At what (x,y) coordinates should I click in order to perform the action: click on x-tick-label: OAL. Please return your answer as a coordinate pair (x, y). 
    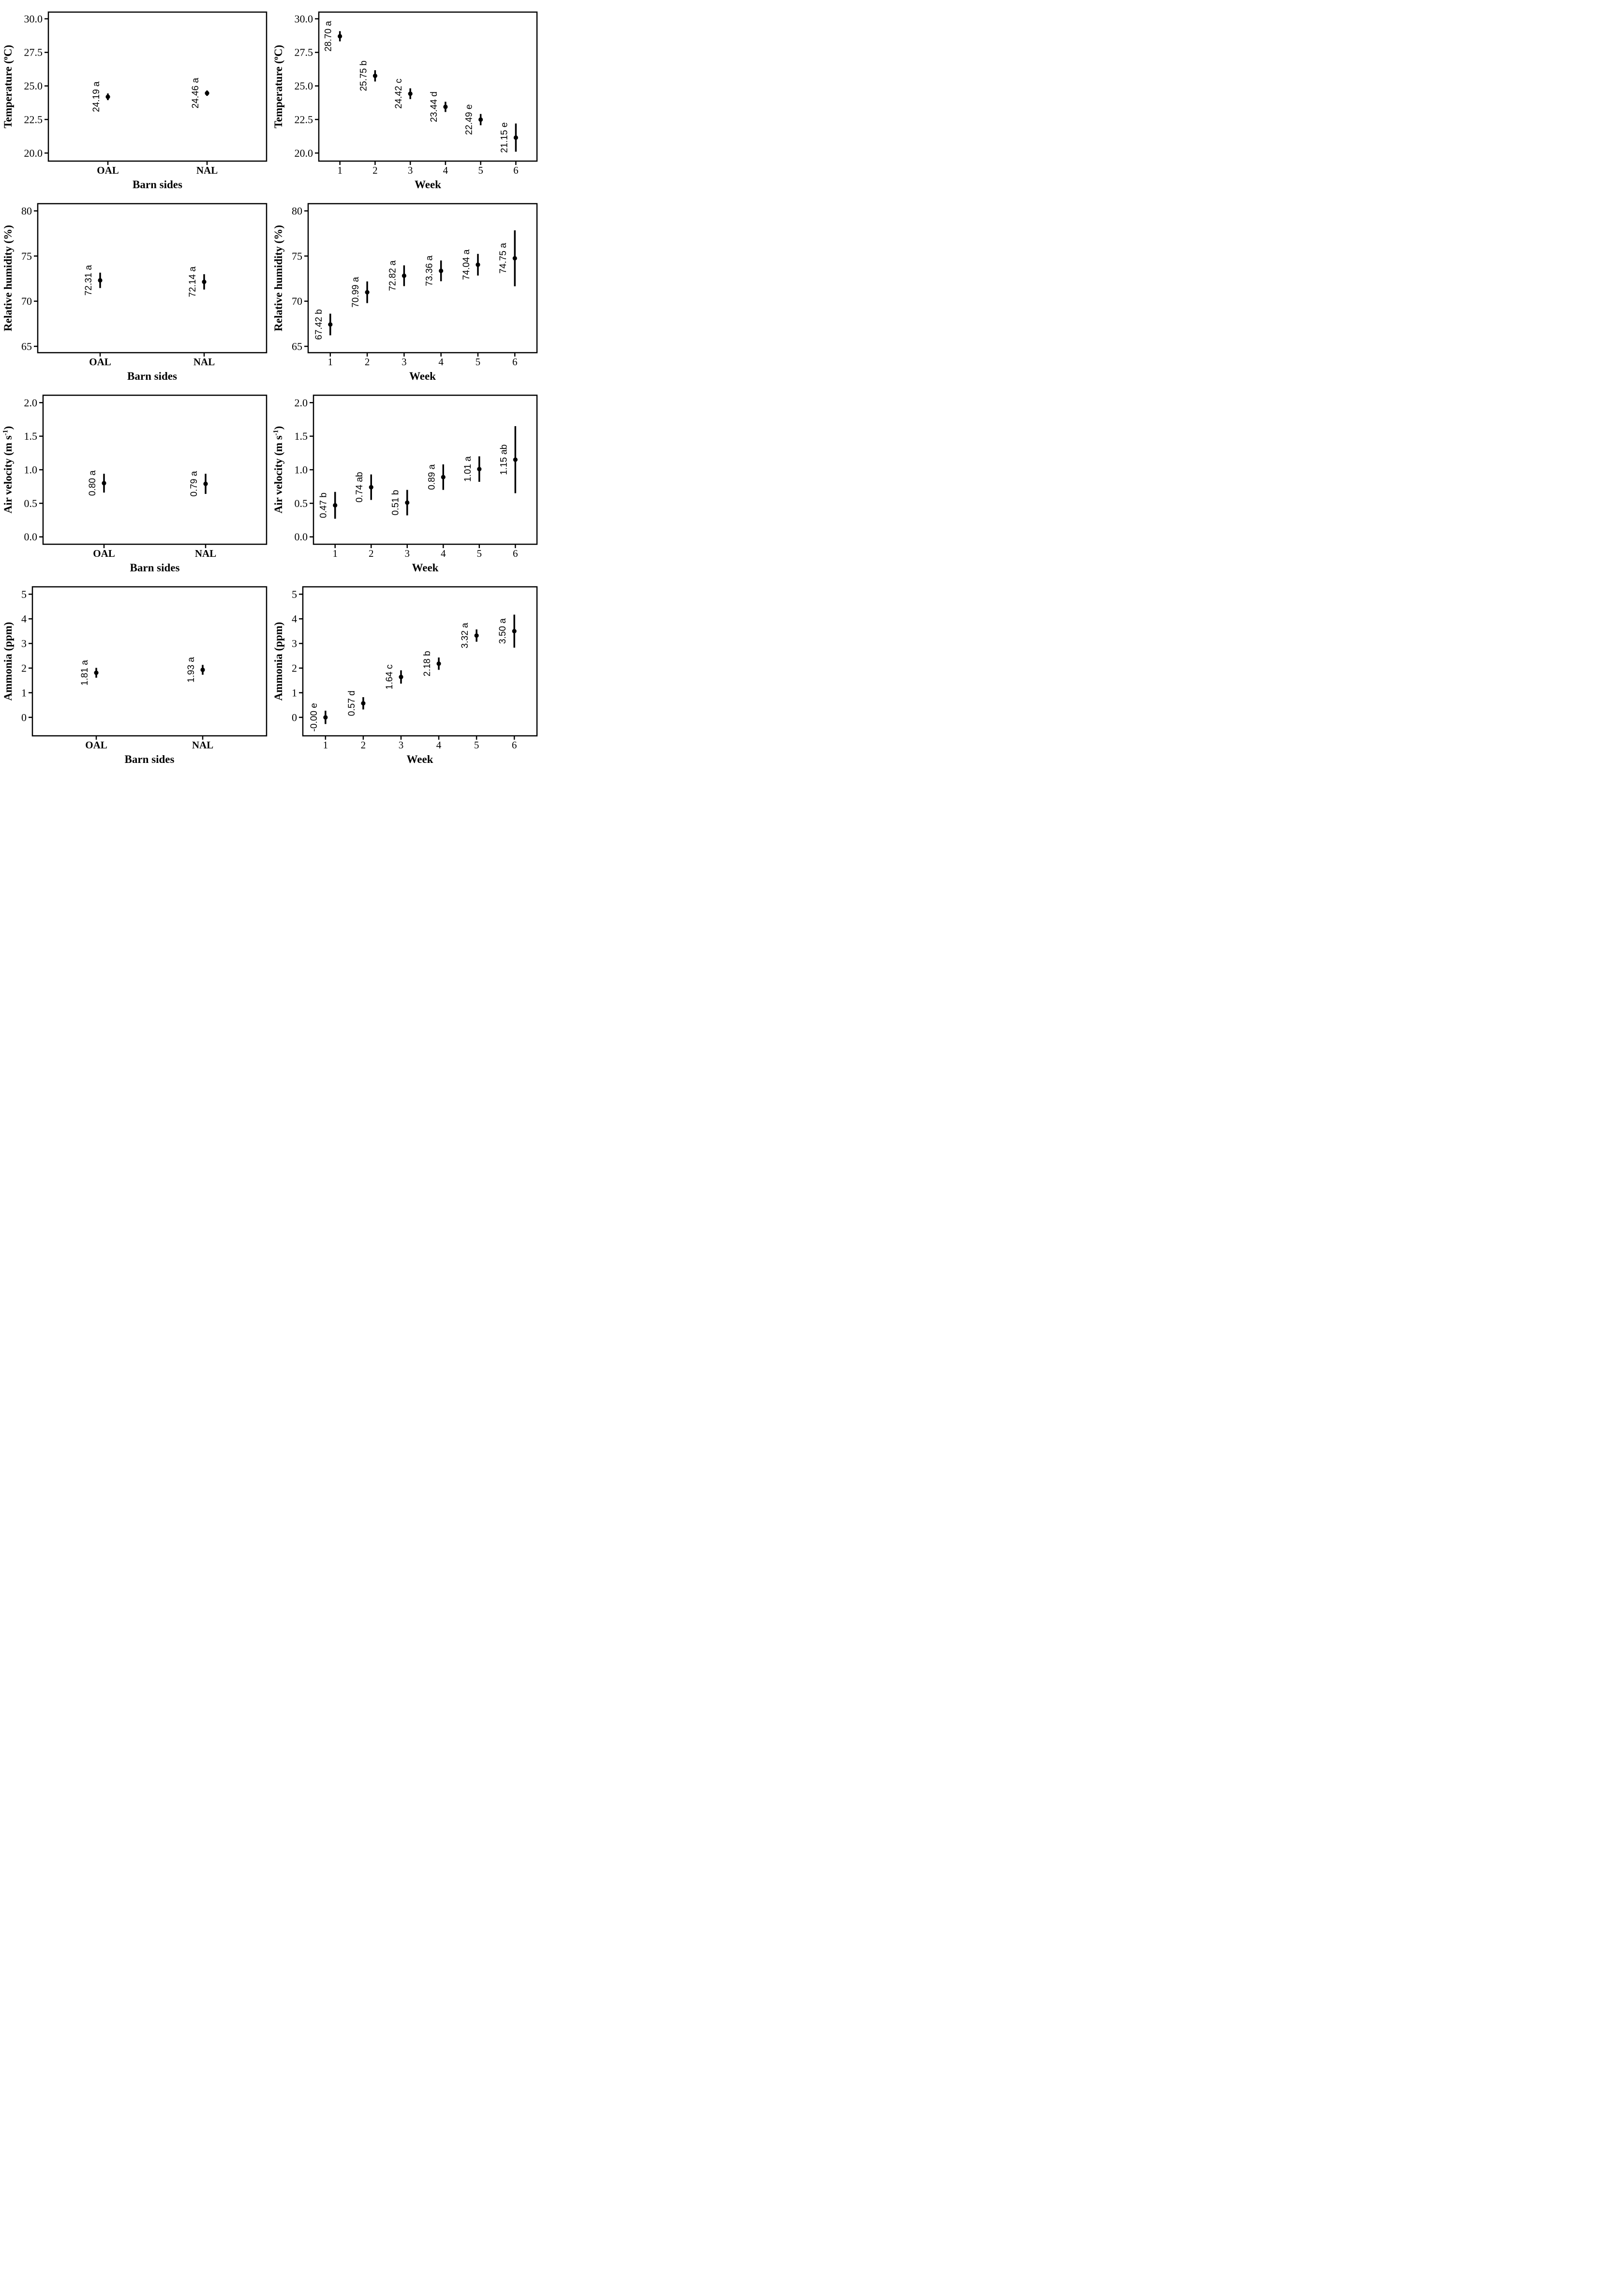
    Looking at the image, I should click on (104, 553).